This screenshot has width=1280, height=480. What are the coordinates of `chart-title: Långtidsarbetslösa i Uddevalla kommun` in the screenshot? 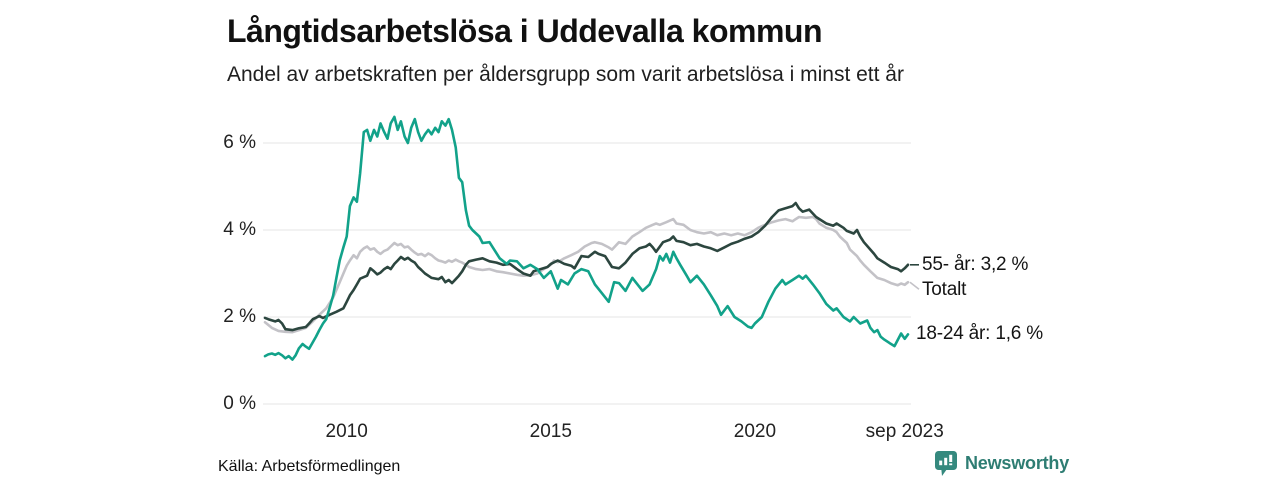 It's located at (524, 31).